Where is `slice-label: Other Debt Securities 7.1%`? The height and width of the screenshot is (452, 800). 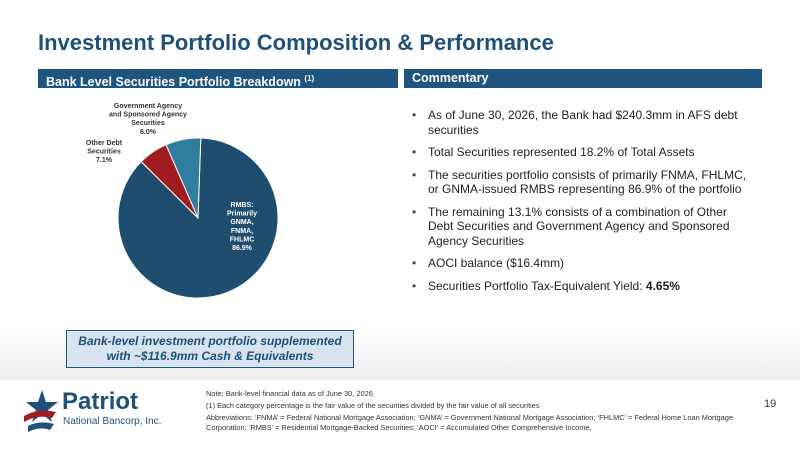
slice-label: Other Debt Securities 7.1% is located at coordinates (104, 152).